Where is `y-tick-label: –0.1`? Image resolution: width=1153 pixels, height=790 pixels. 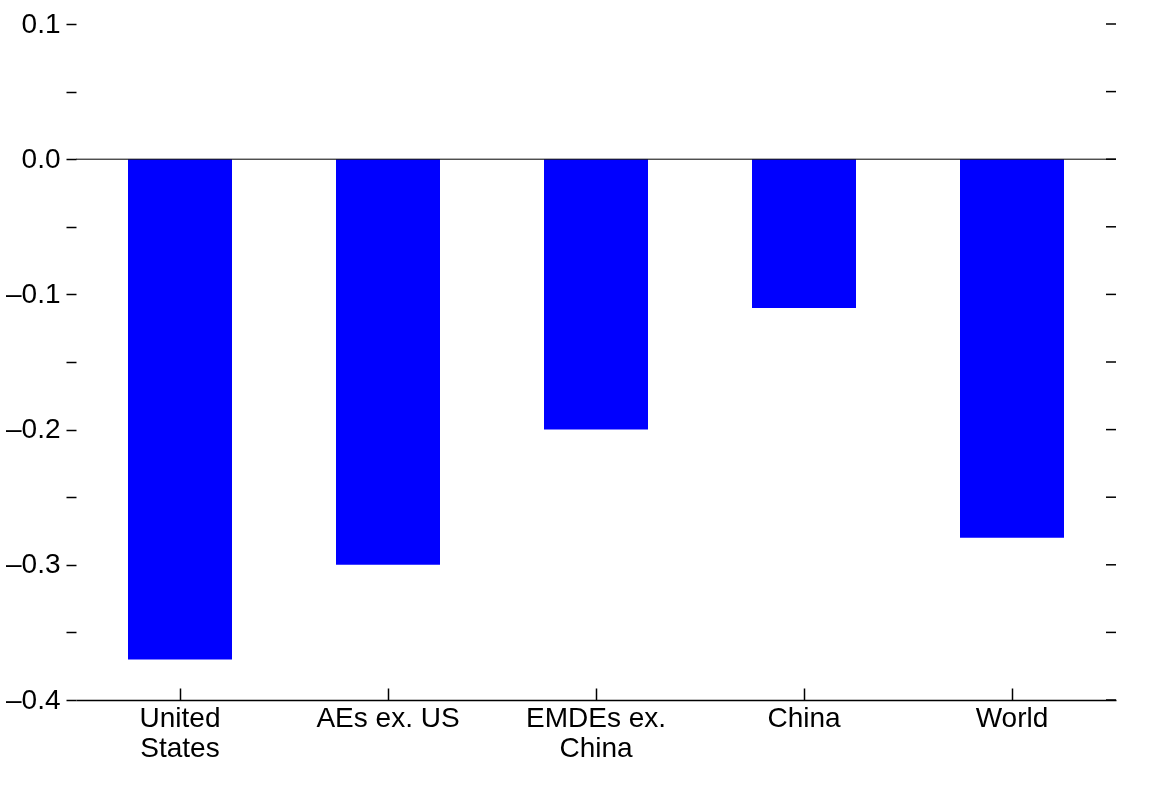
y-tick-label: –0.1 is located at coordinates (33, 293).